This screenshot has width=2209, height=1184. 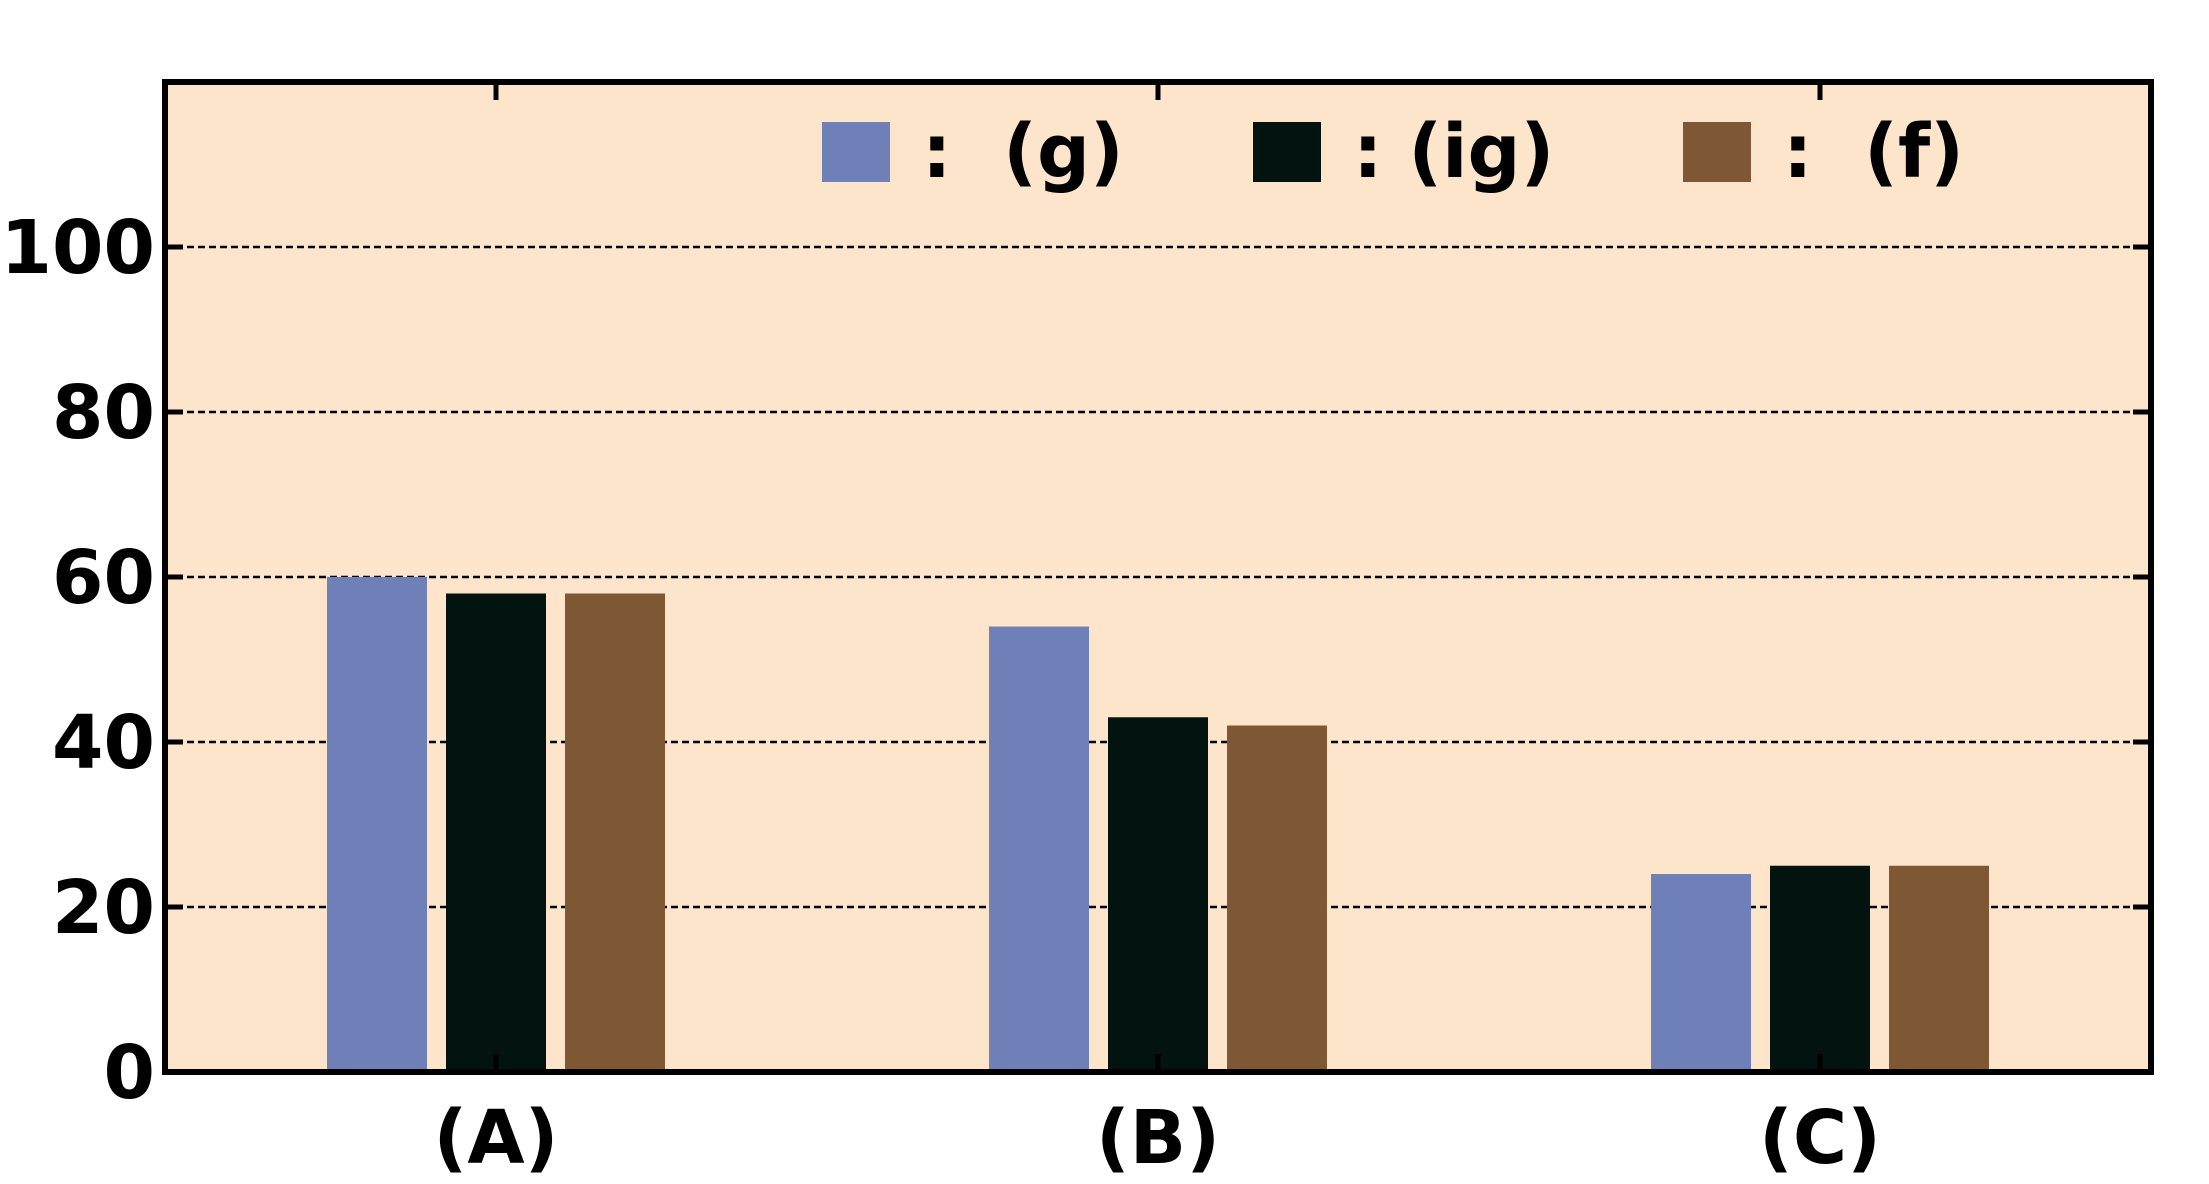 I want to click on legend: : (g) : (ig) : (f), so click(x=1393, y=152).